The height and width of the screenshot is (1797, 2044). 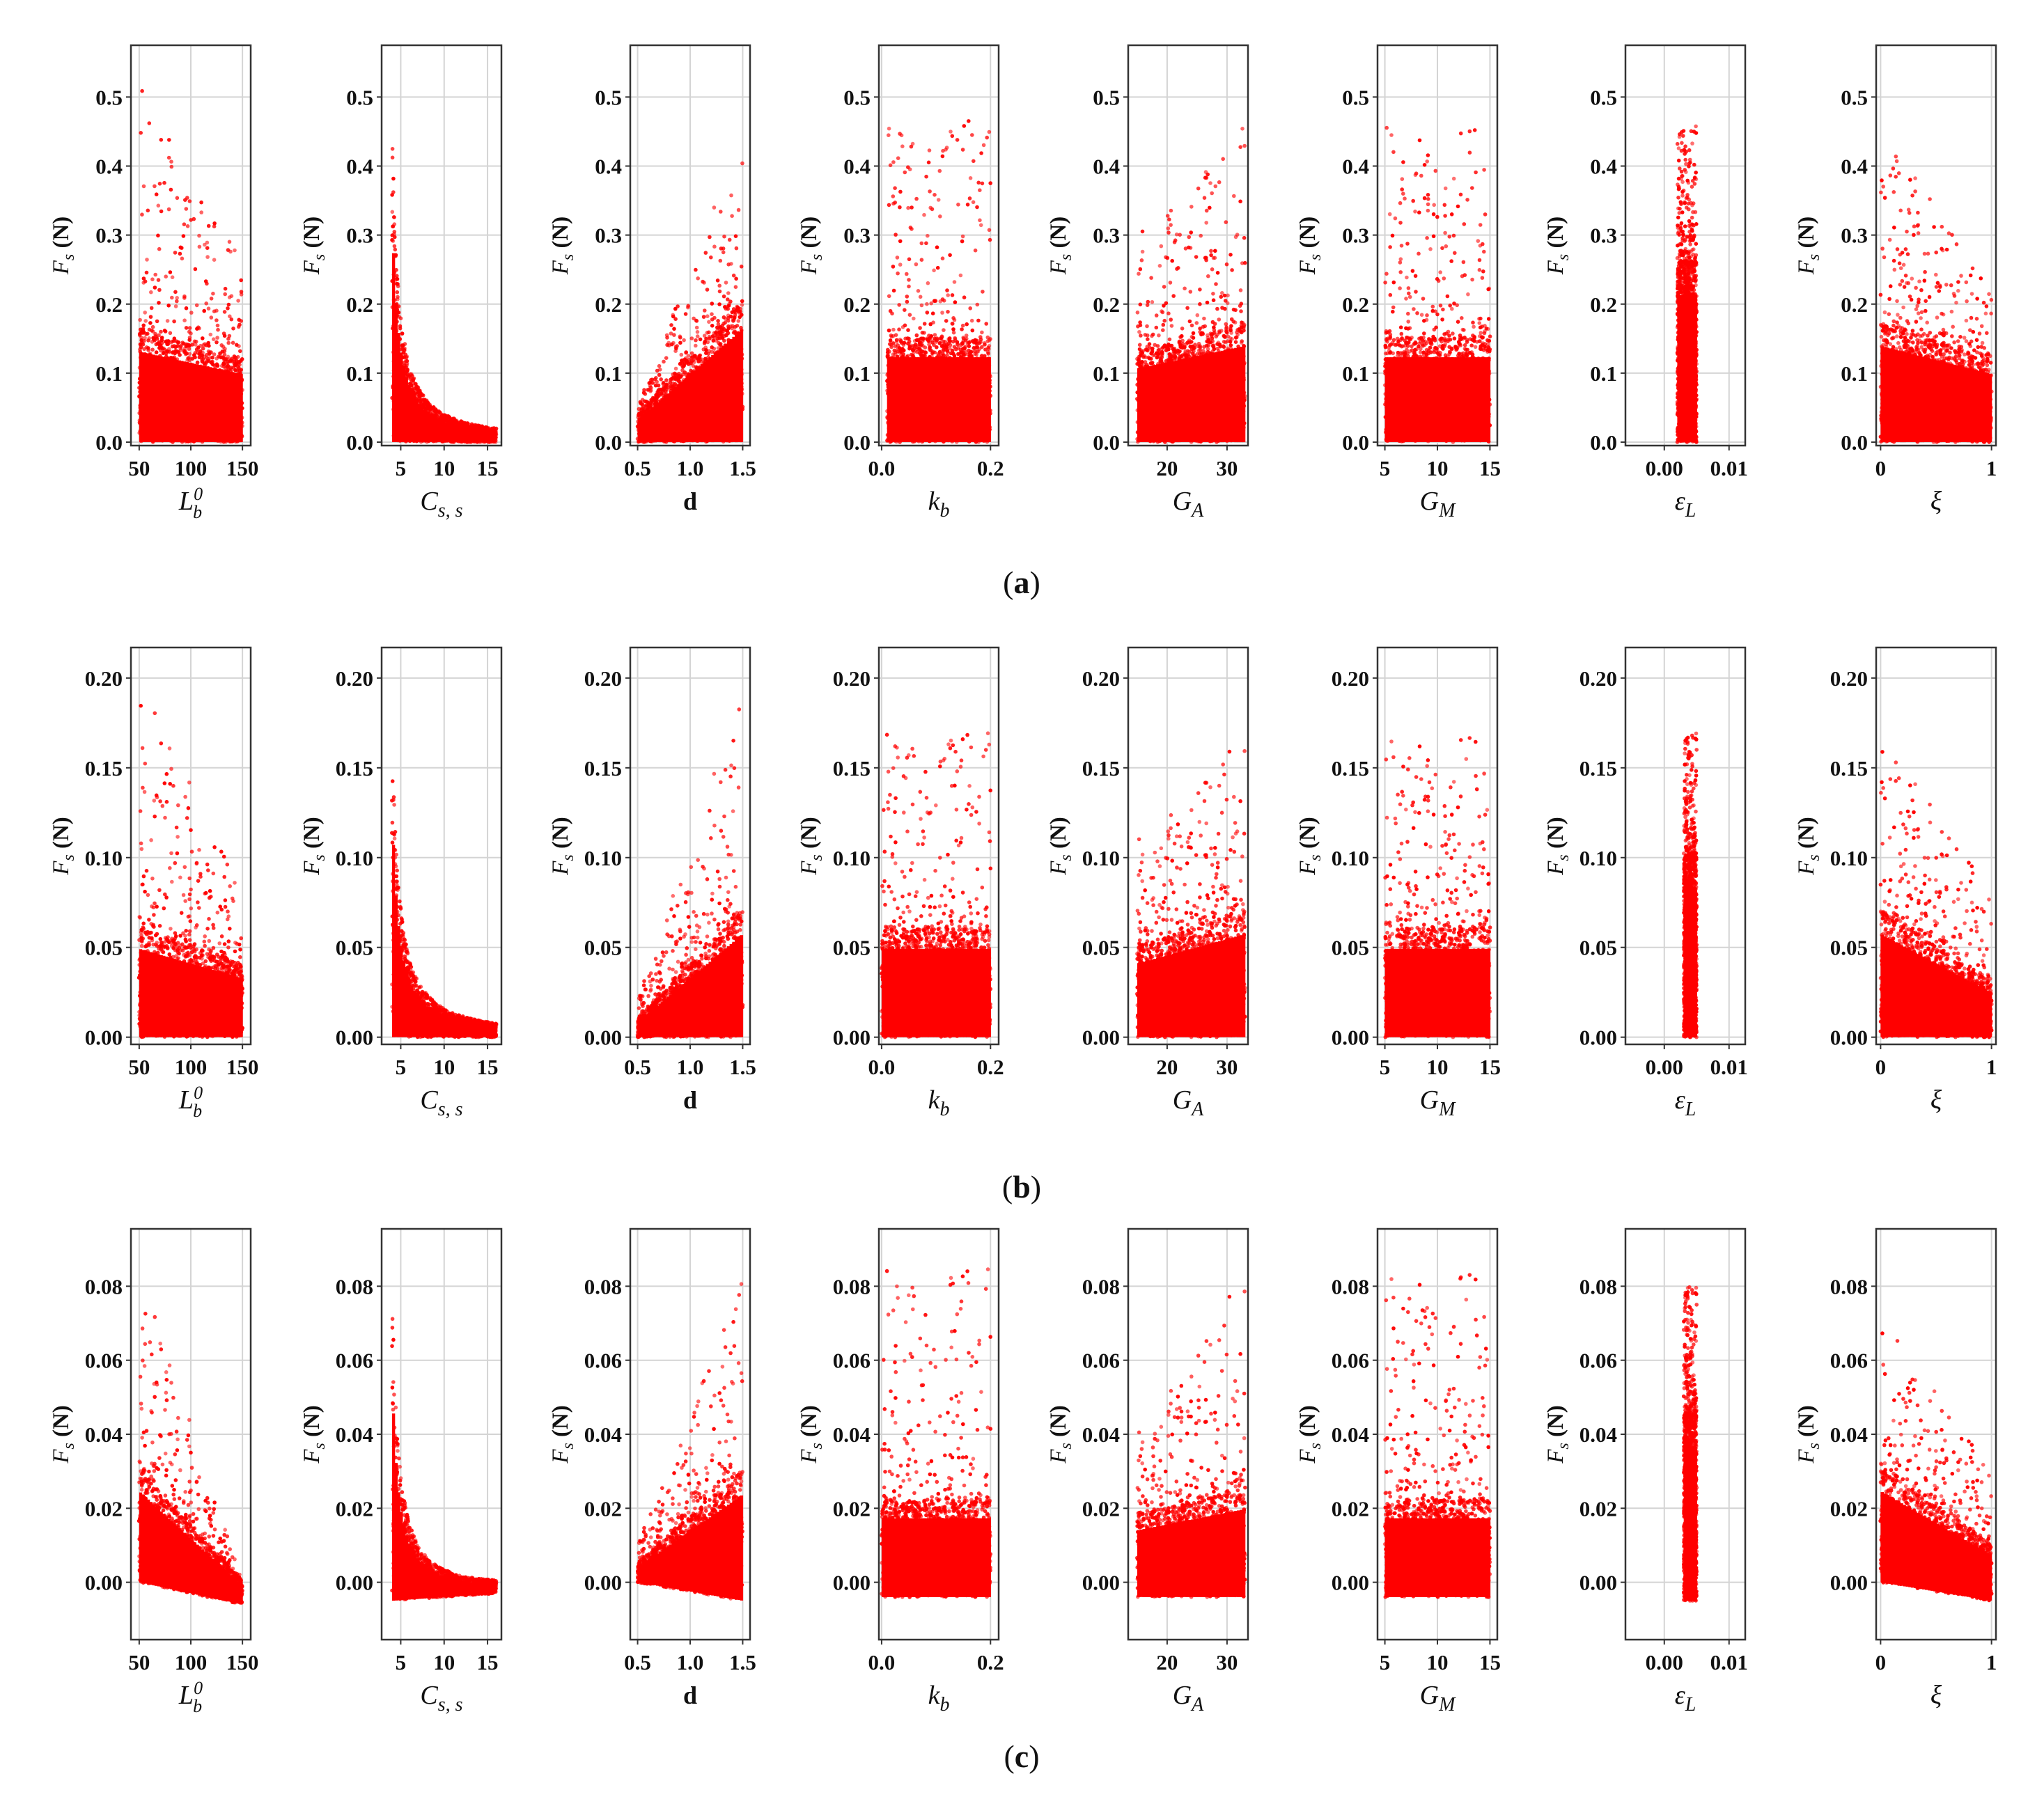 What do you see at coordinates (109, 373) in the screenshot?
I see `y-tick-label: 0.1` at bounding box center [109, 373].